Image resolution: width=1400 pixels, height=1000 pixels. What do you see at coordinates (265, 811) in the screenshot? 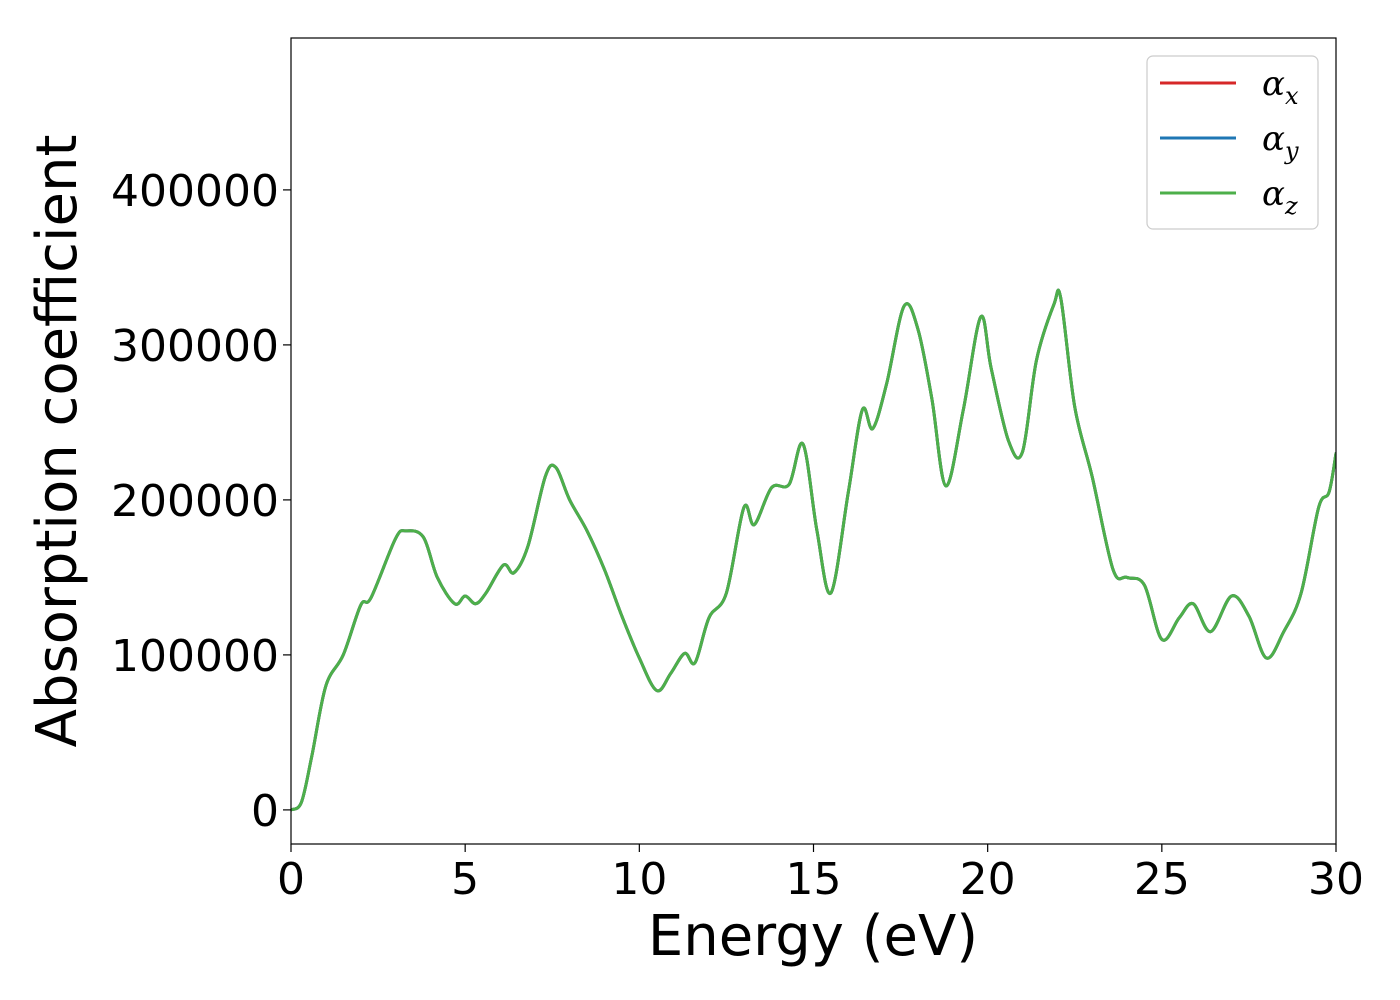
I see `y-tick-label: 0` at bounding box center [265, 811].